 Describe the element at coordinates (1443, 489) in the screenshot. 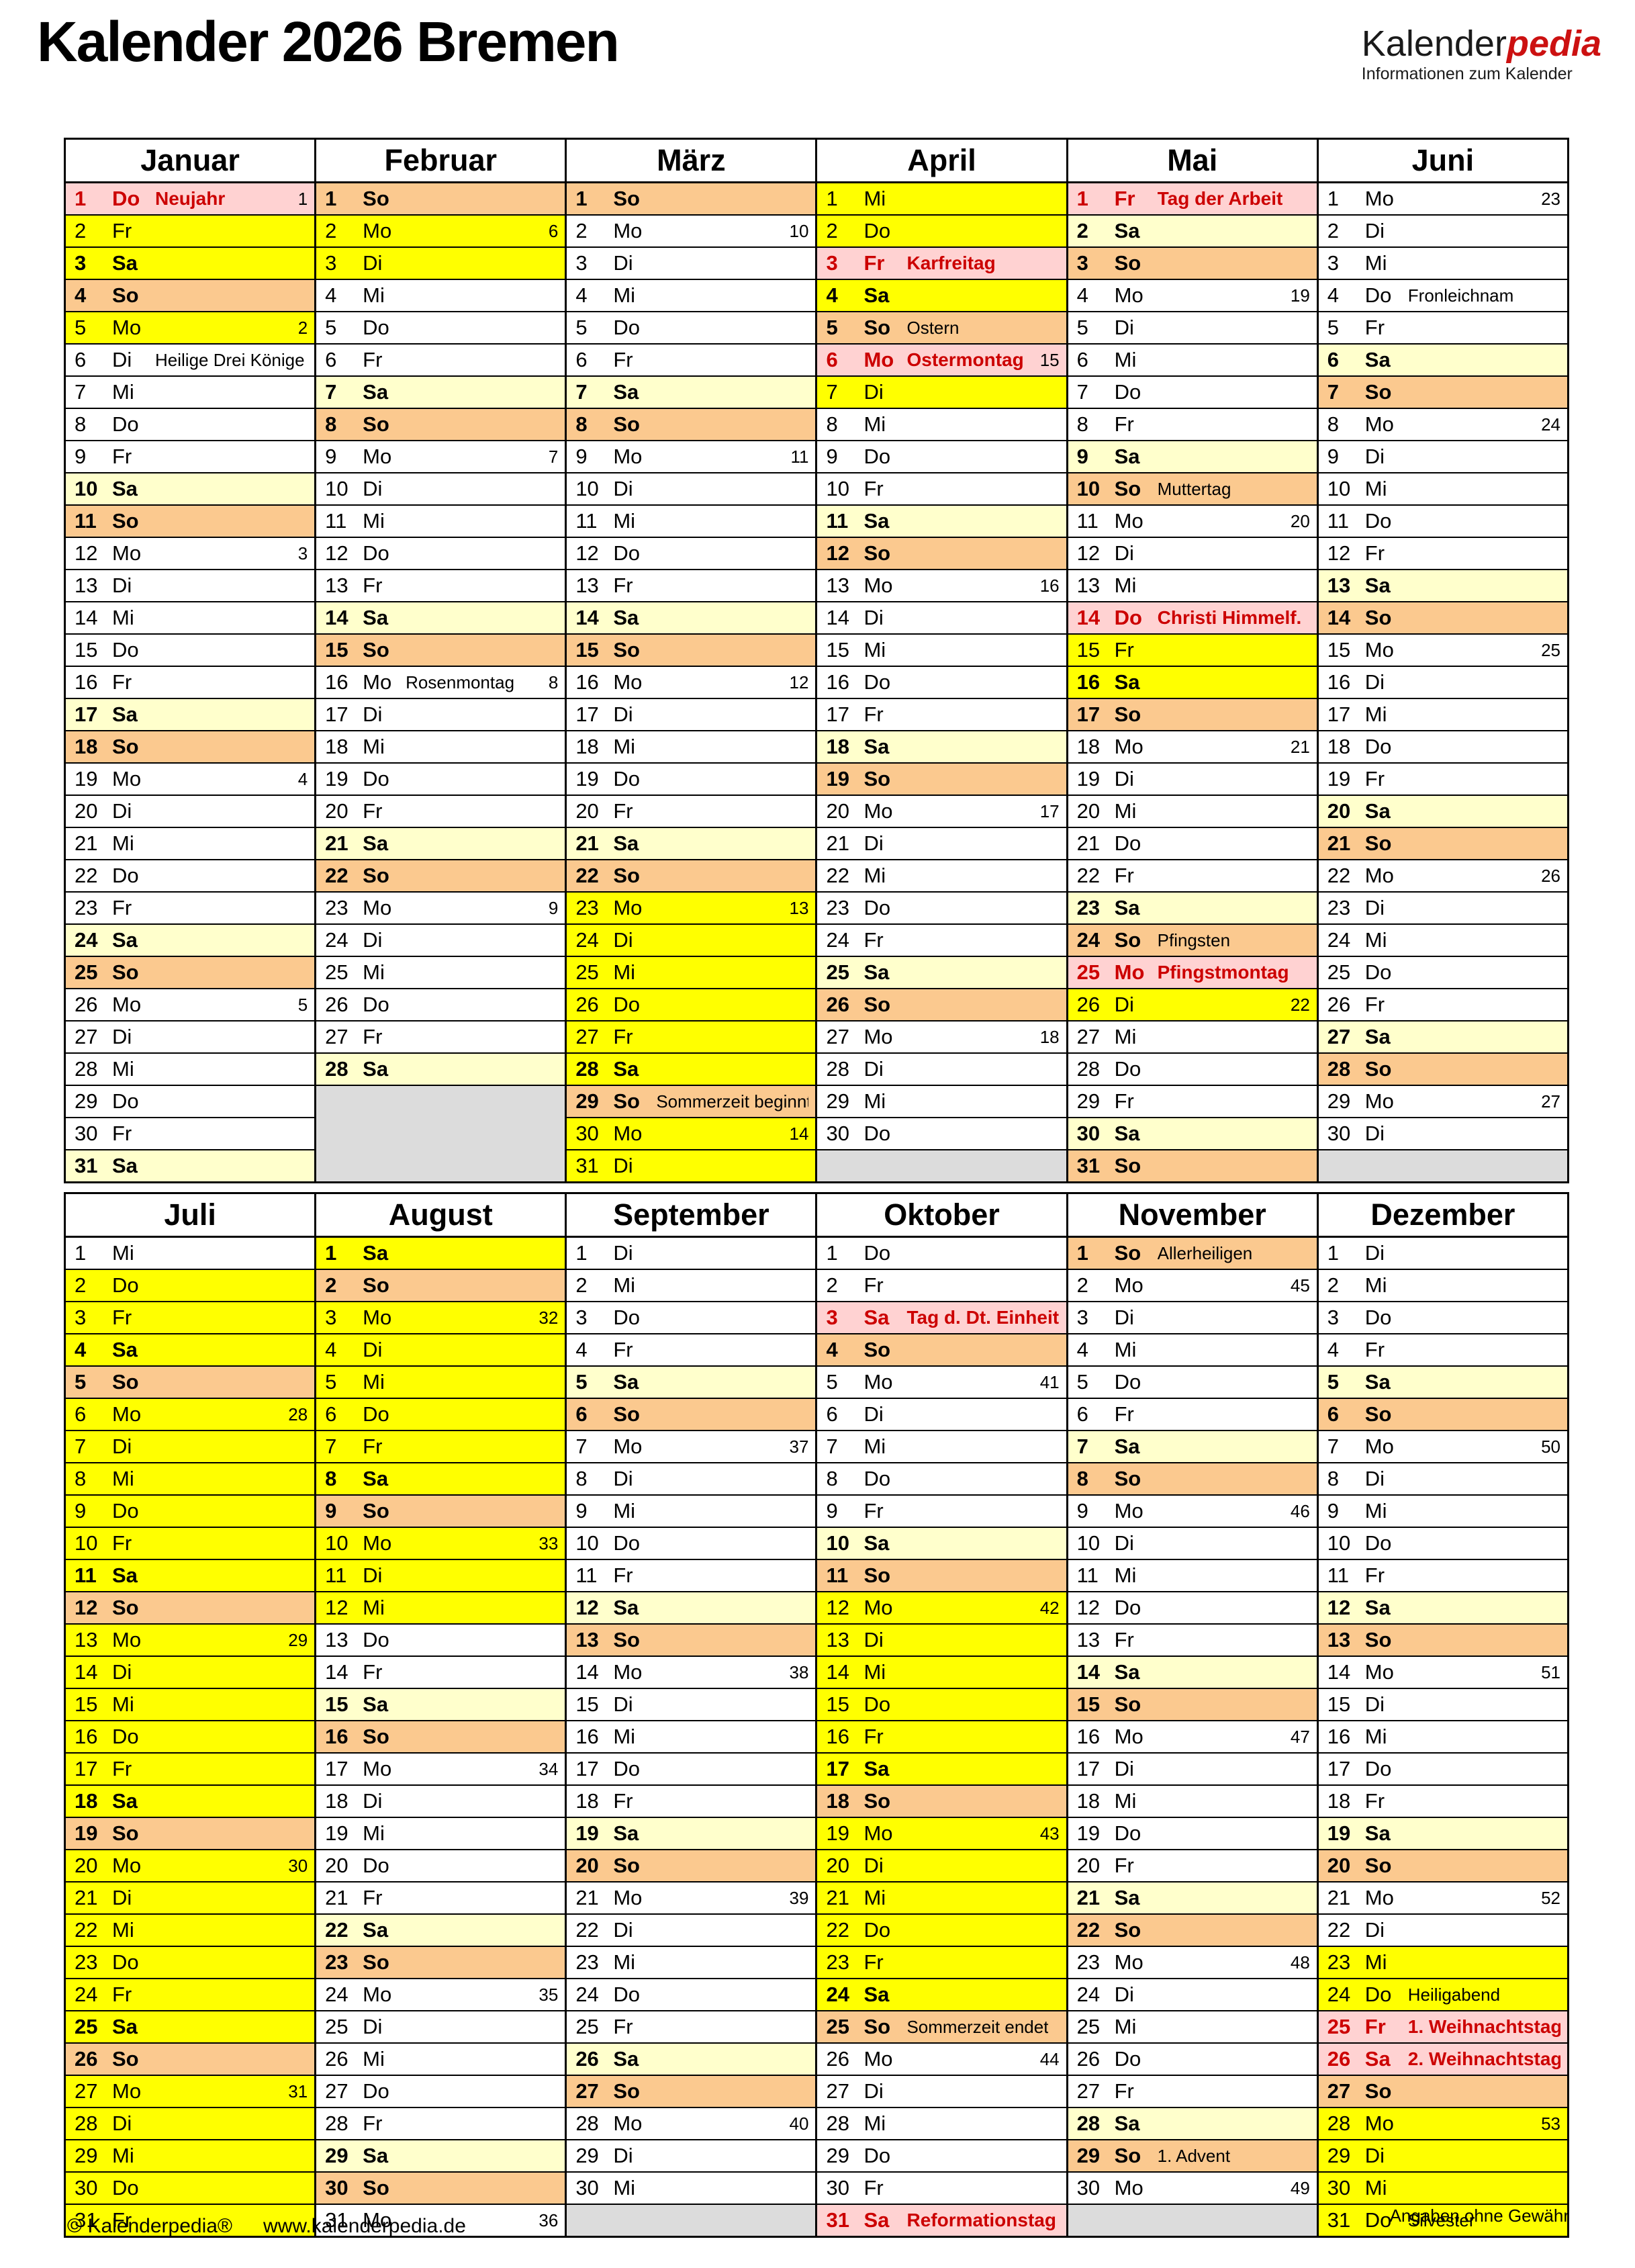

I see `day-cell: 10 Mi` at that location.